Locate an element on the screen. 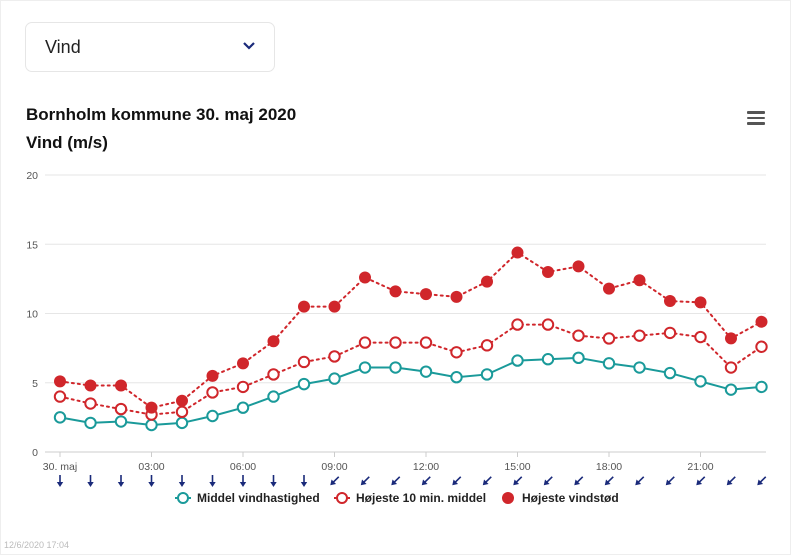 The image size is (791, 555). x-tick-label: 06:00 is located at coordinates (243, 467).